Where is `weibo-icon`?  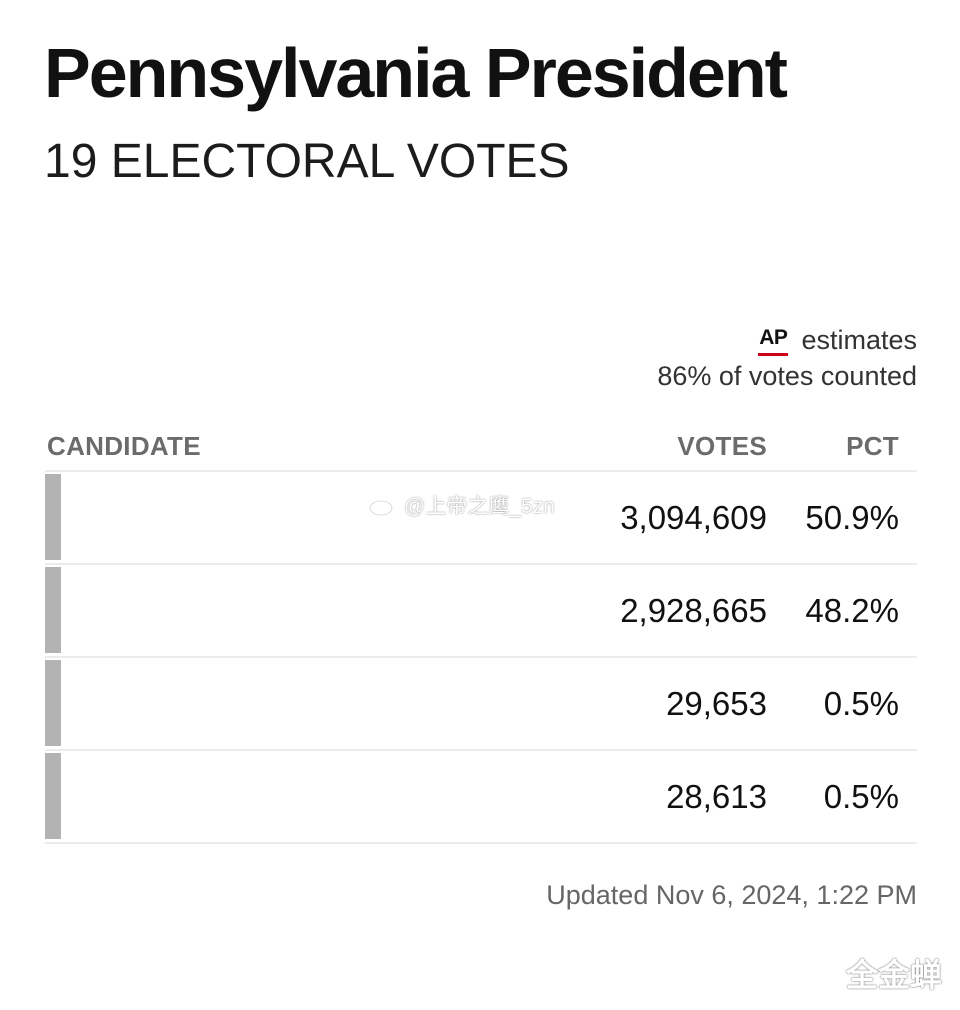 weibo-icon is located at coordinates (382, 506).